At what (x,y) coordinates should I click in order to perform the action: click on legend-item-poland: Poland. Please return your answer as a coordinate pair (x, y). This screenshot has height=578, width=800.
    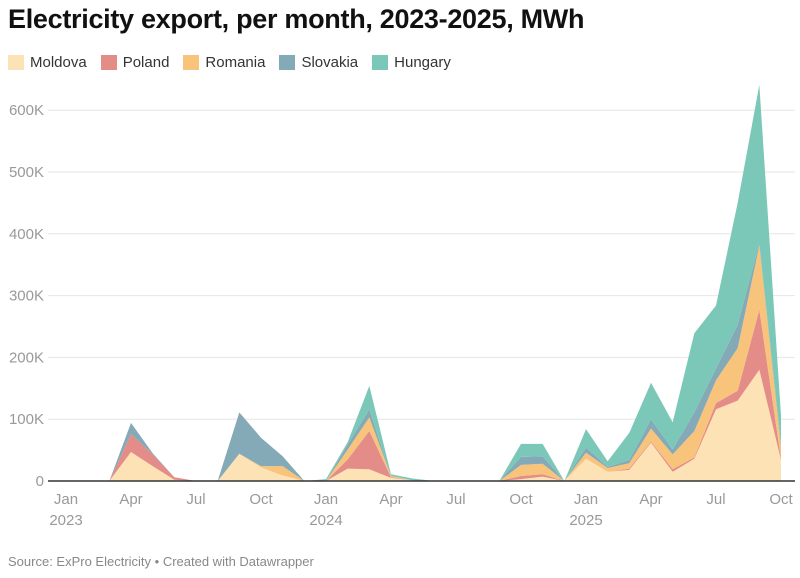
    Looking at the image, I should click on (135, 62).